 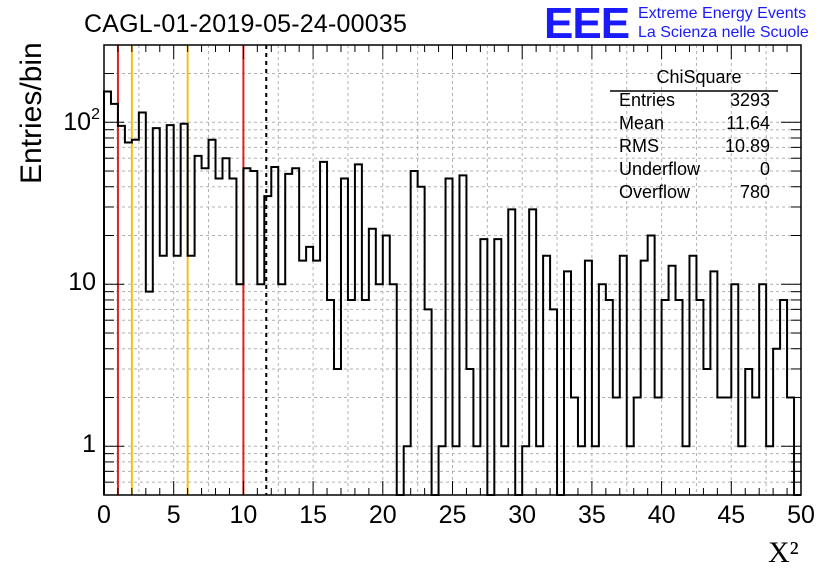 What do you see at coordinates (660, 169) in the screenshot?
I see `stats-label: Underflow` at bounding box center [660, 169].